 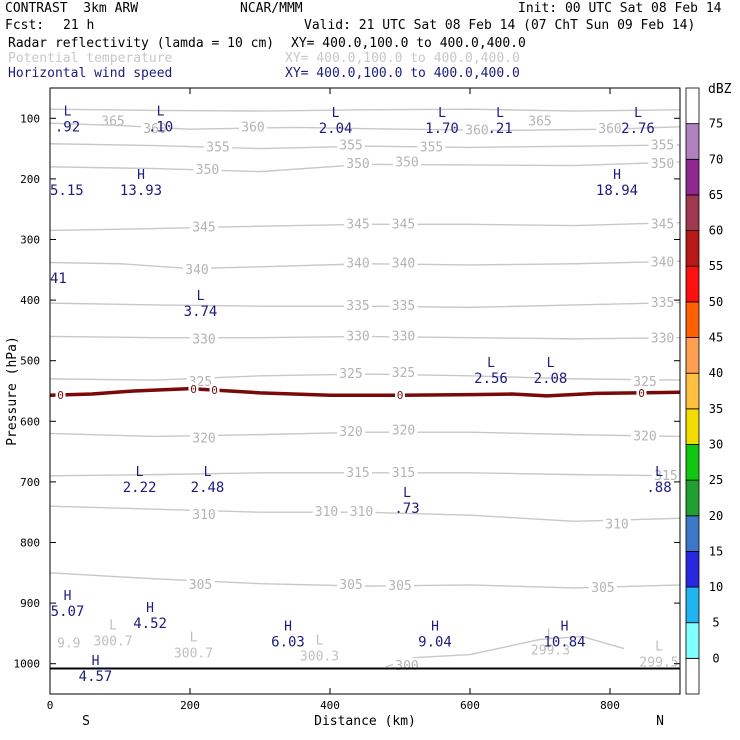 I want to click on wind-extremum-value: .92, so click(x=67, y=127).